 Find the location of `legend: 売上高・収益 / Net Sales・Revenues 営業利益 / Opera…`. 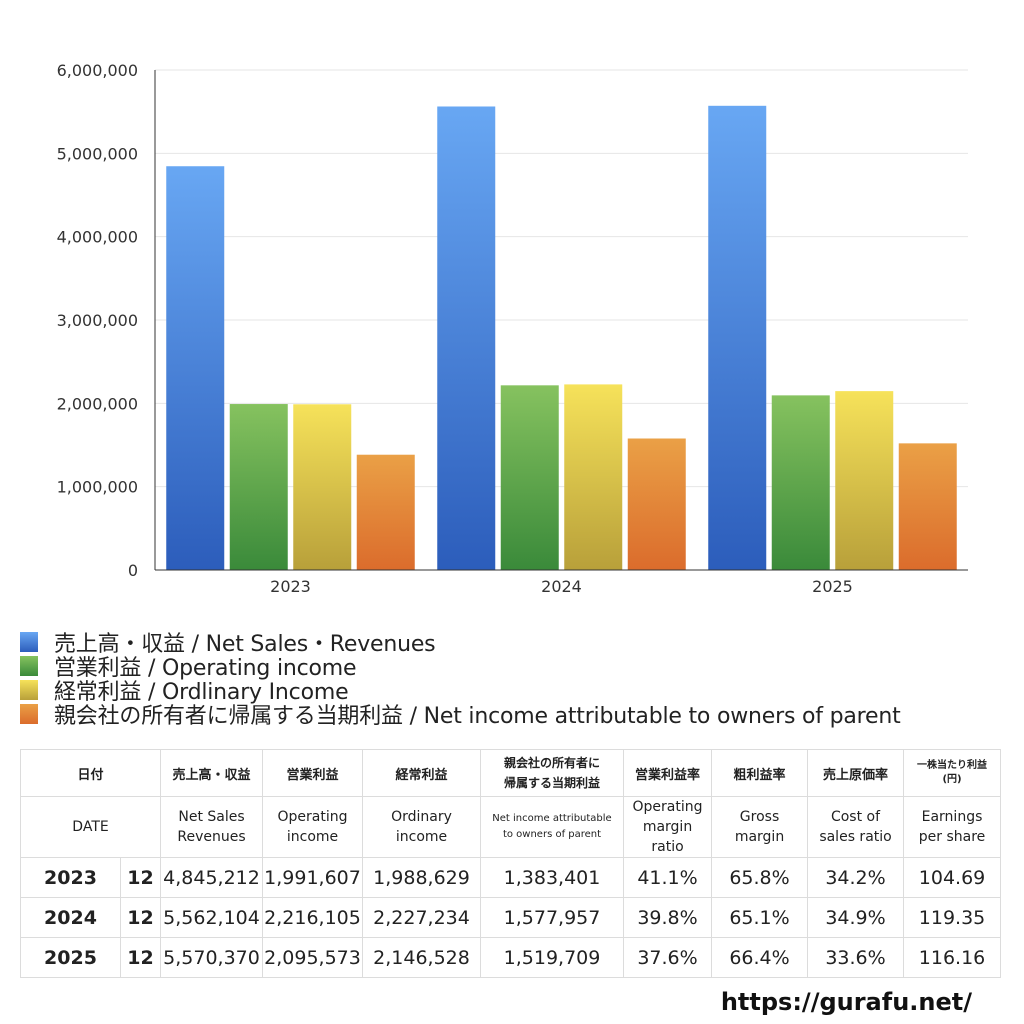

legend: 売上高・収益 / Net Sales・Revenues 営業利益 / Opera… is located at coordinates (520, 679).